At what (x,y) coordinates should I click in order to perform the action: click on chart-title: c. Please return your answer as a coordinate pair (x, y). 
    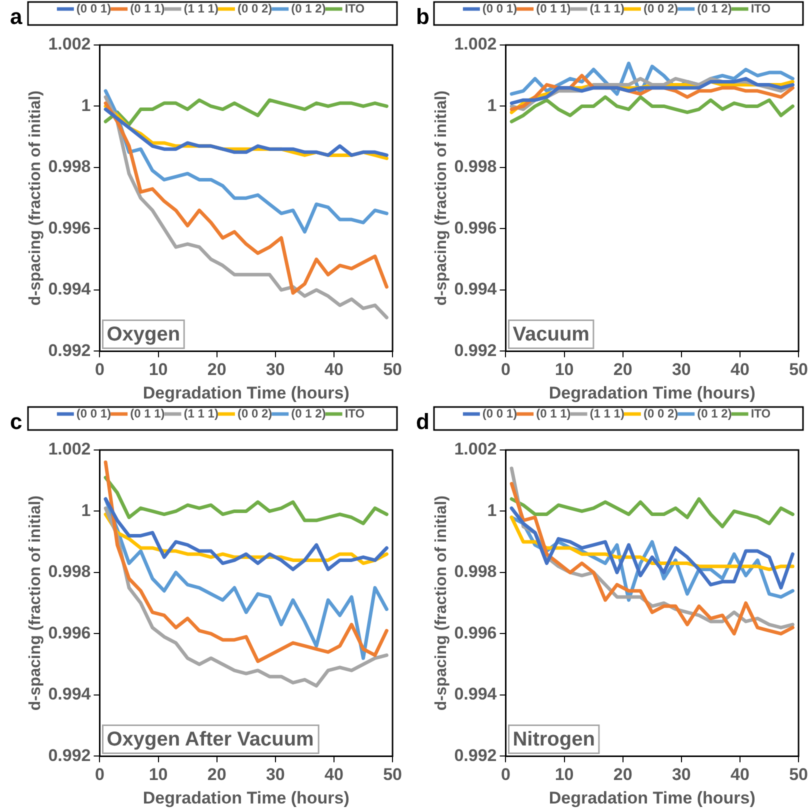
    Looking at the image, I should click on (16, 422).